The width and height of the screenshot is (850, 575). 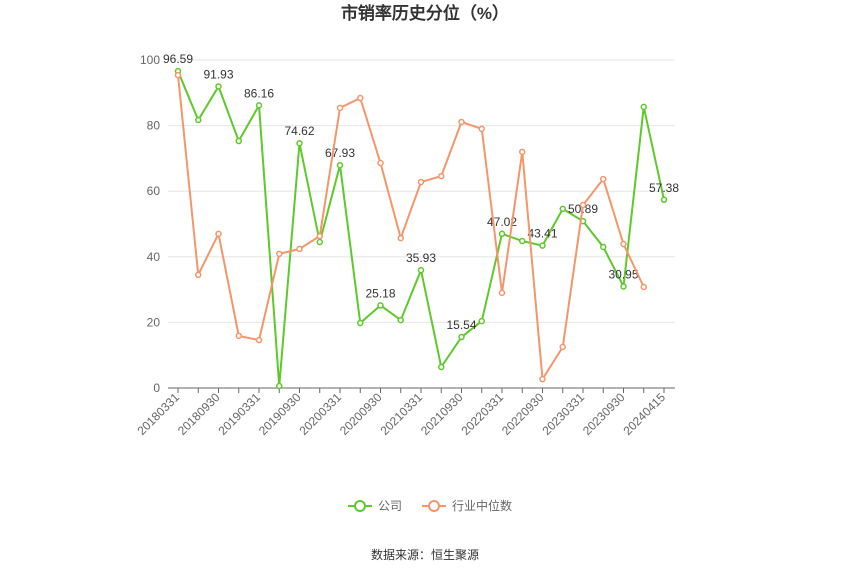 What do you see at coordinates (542, 234) in the screenshot?
I see `data-label: 43.41` at bounding box center [542, 234].